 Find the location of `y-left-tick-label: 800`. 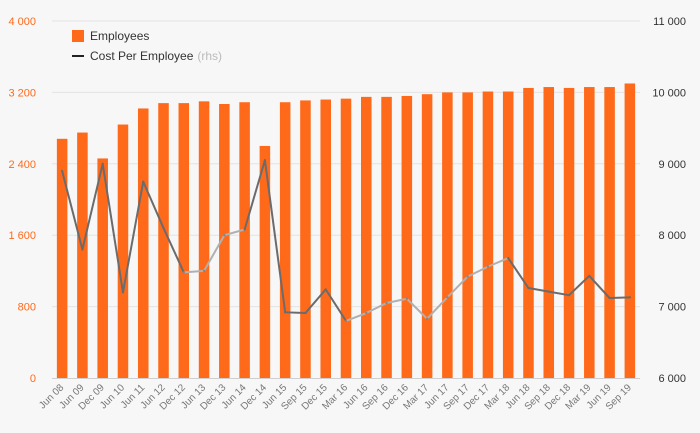

y-left-tick-label: 800 is located at coordinates (27, 308).